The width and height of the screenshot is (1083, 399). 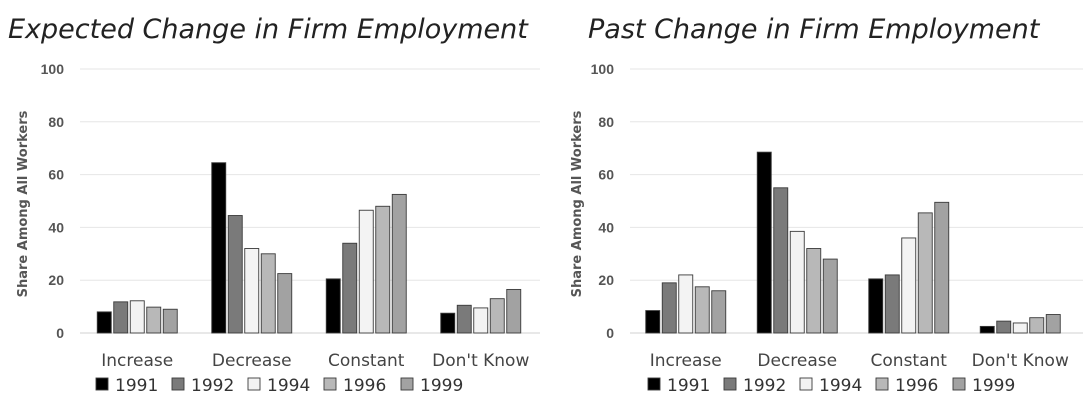 What do you see at coordinates (268, 29) in the screenshot?
I see `chart-title: Expected Change in Firm Employment` at bounding box center [268, 29].